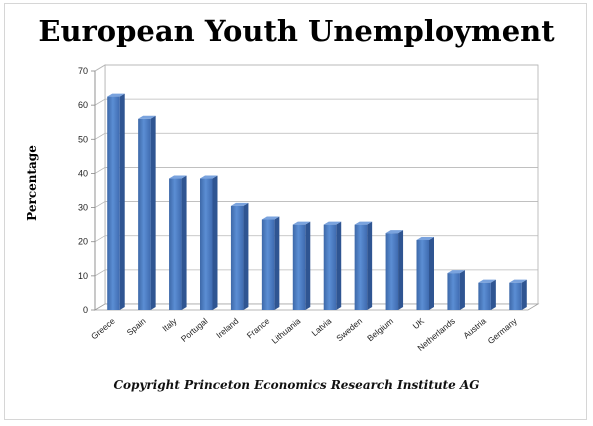  I want to click on x-tick-label: UK, so click(419, 323).